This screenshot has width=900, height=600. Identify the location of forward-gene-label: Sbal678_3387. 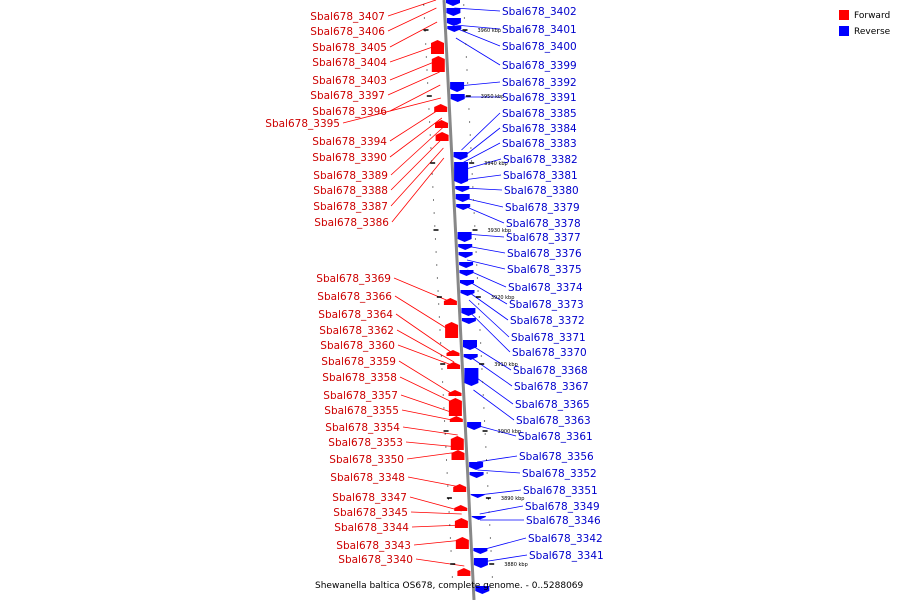
(350, 207).